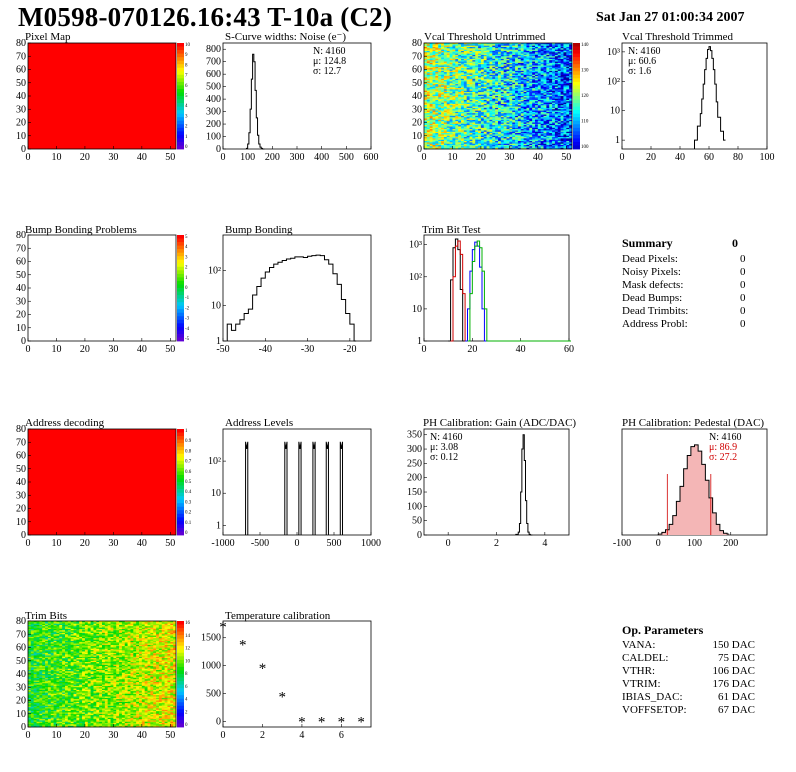 The width and height of the screenshot is (796, 772). Describe the element at coordinates (180, 147) in the screenshot. I see `pixel-map-colorbar-band` at that location.